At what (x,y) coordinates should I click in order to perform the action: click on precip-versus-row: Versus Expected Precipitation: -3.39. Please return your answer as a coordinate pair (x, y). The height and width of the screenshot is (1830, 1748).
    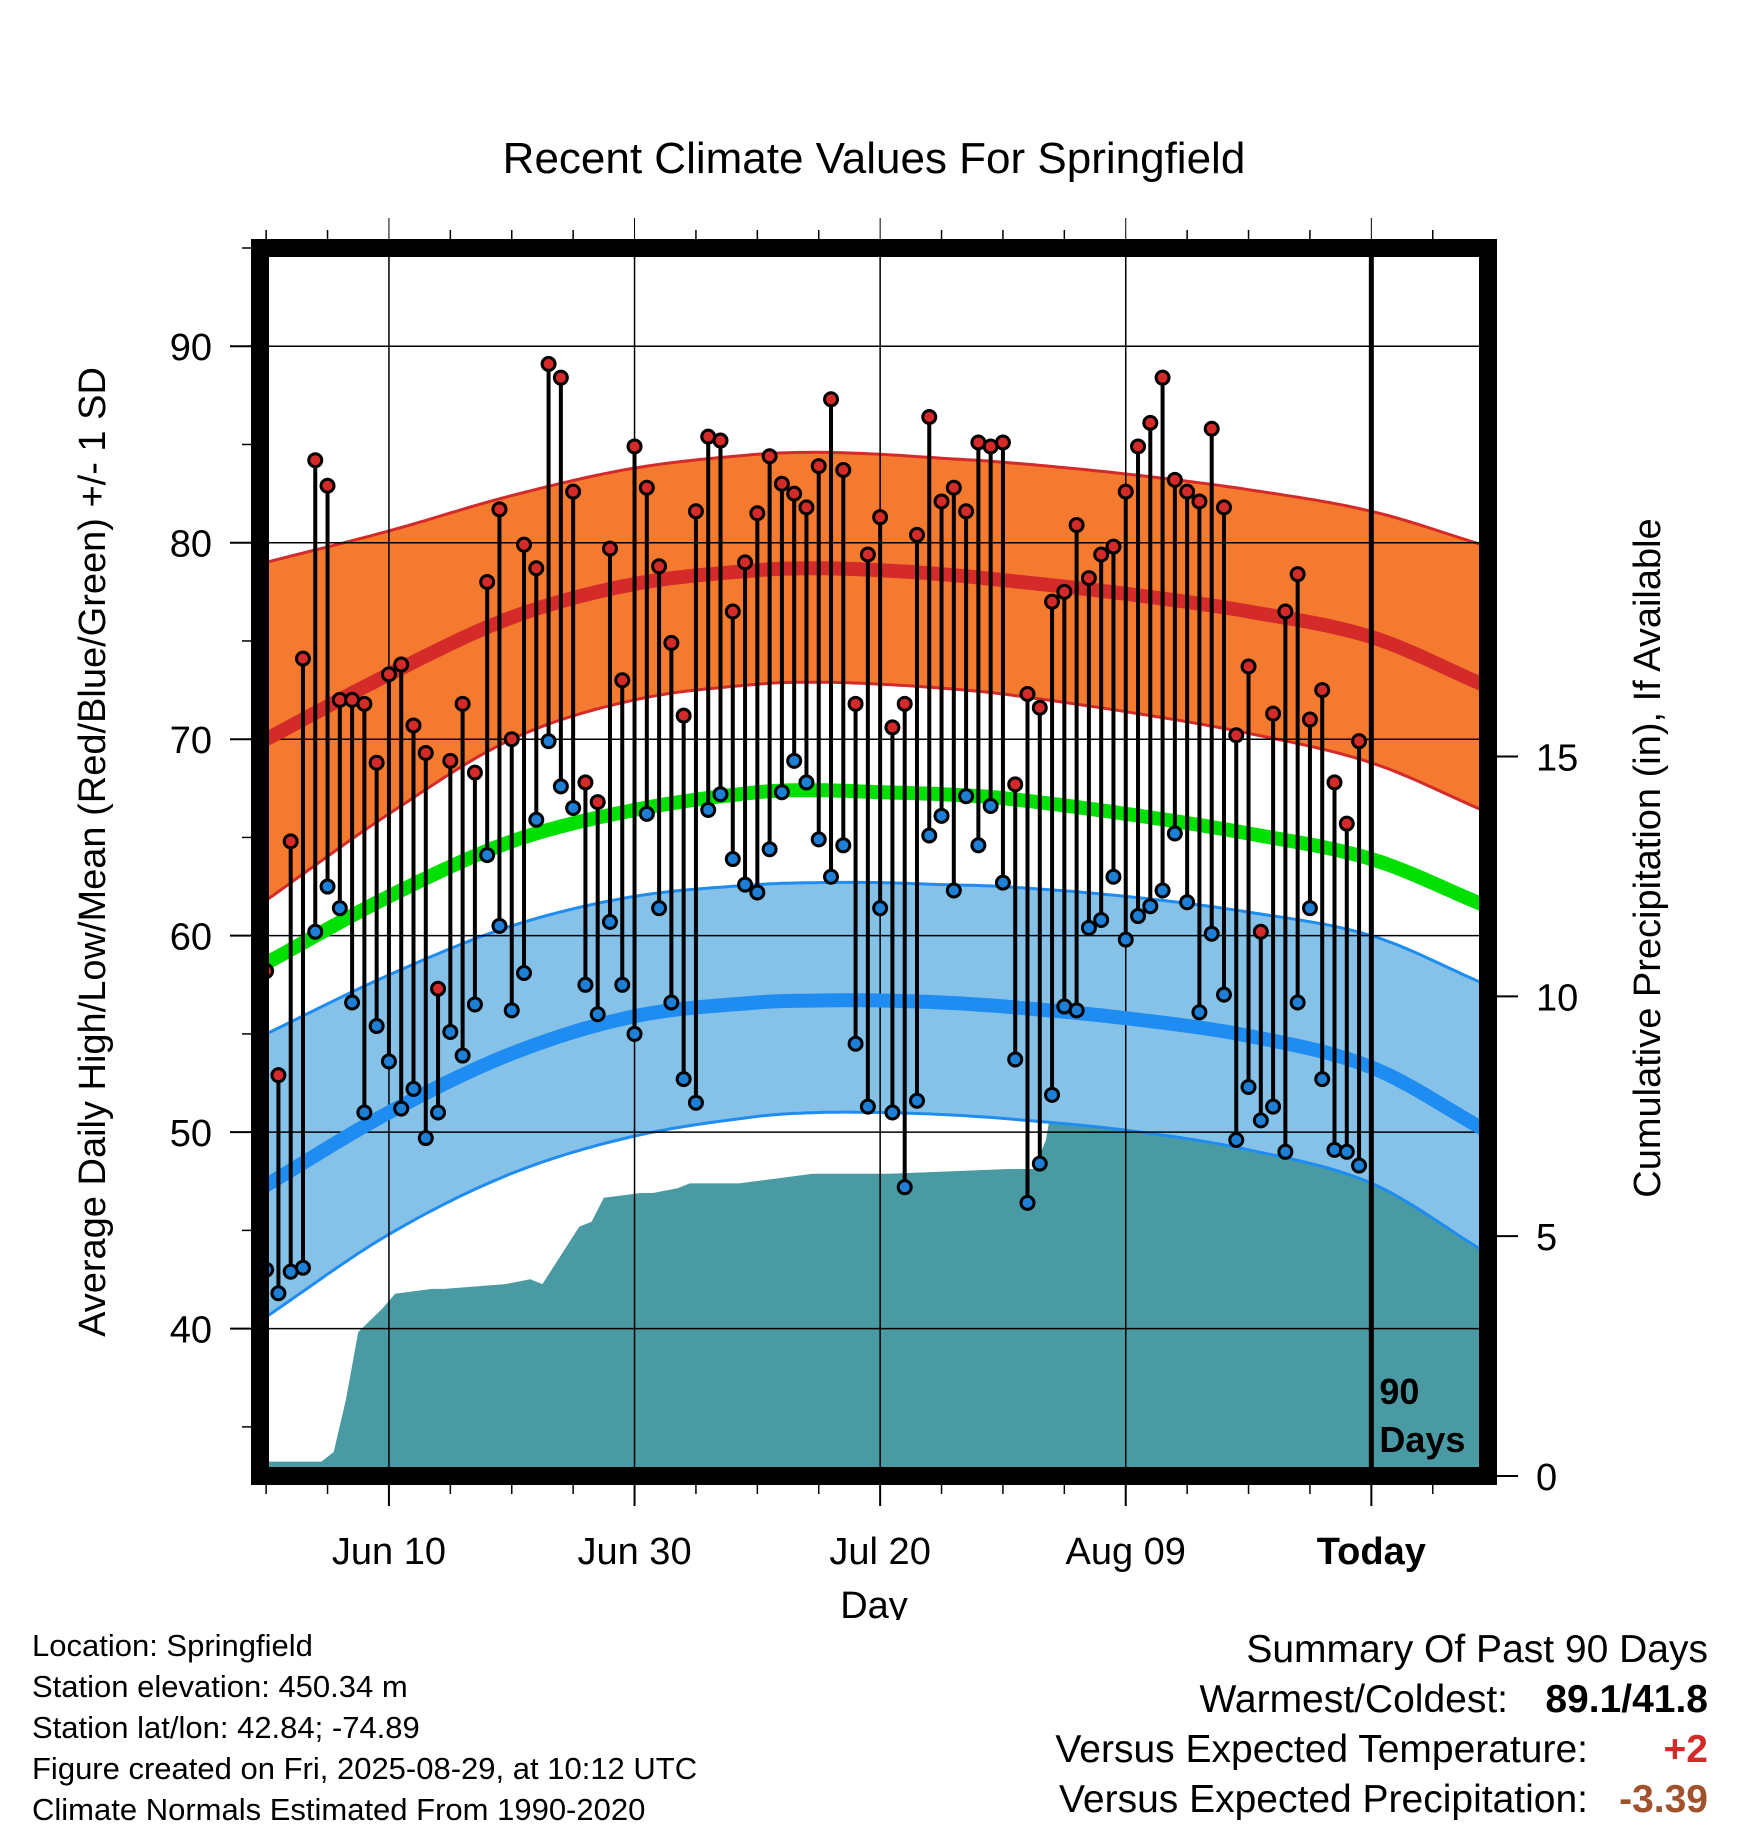
    Looking at the image, I should click on (1381, 1800).